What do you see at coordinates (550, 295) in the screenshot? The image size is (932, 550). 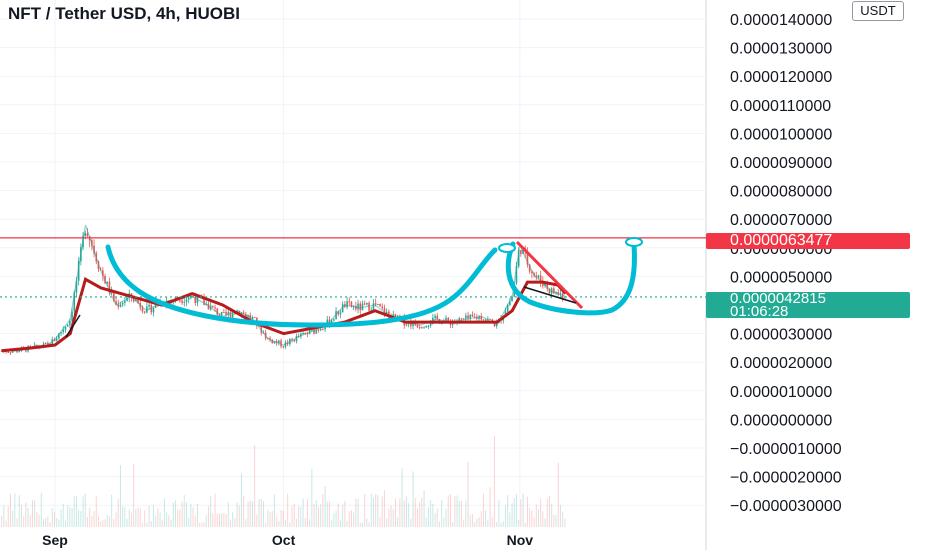 I see `wedge-lower-trendline` at bounding box center [550, 295].